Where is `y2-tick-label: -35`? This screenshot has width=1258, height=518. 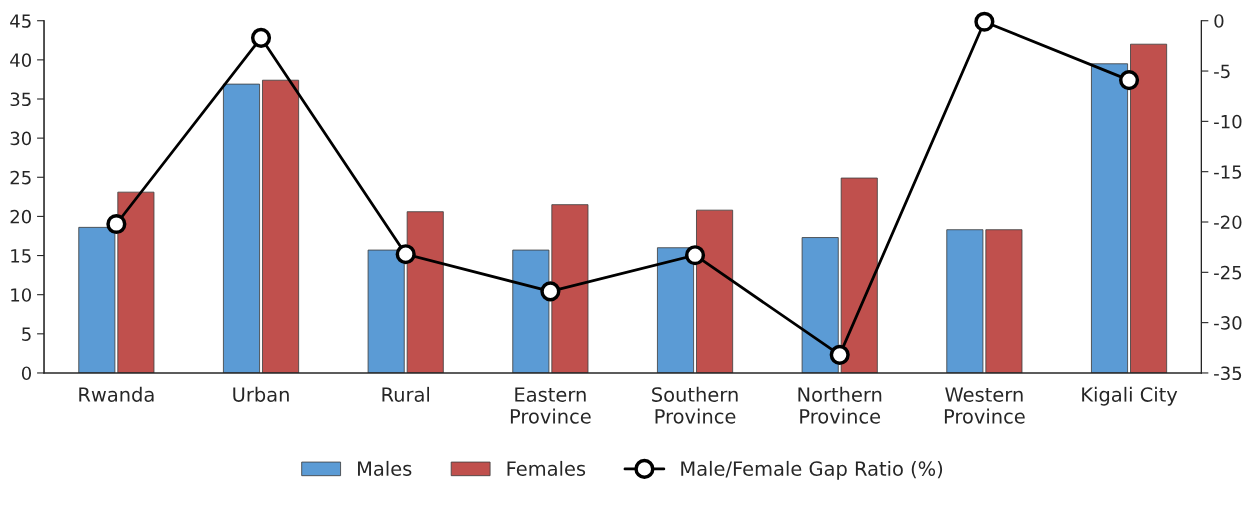 y2-tick-label: -35 is located at coordinates (1228, 373).